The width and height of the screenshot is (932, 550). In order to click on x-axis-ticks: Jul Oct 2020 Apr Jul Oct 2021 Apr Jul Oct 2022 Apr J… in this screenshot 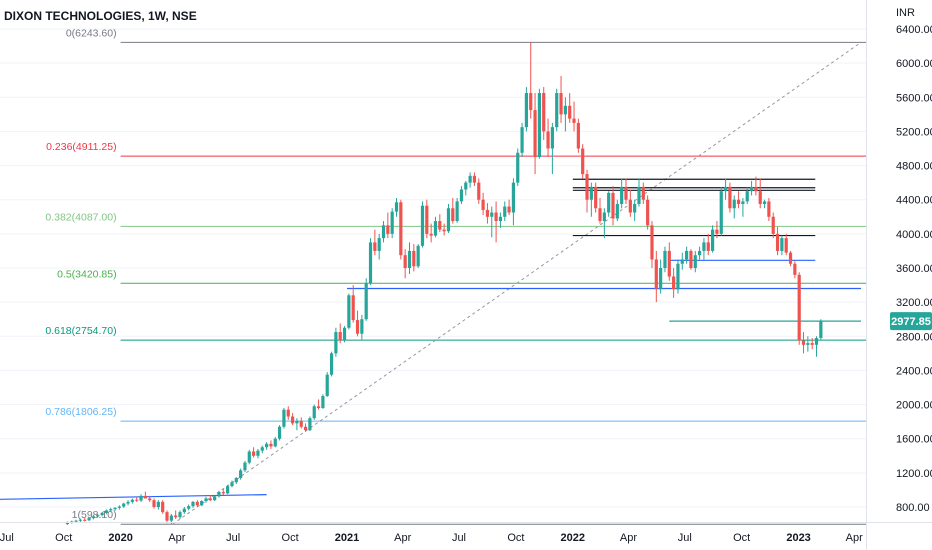, I will do `click(431, 538)`.